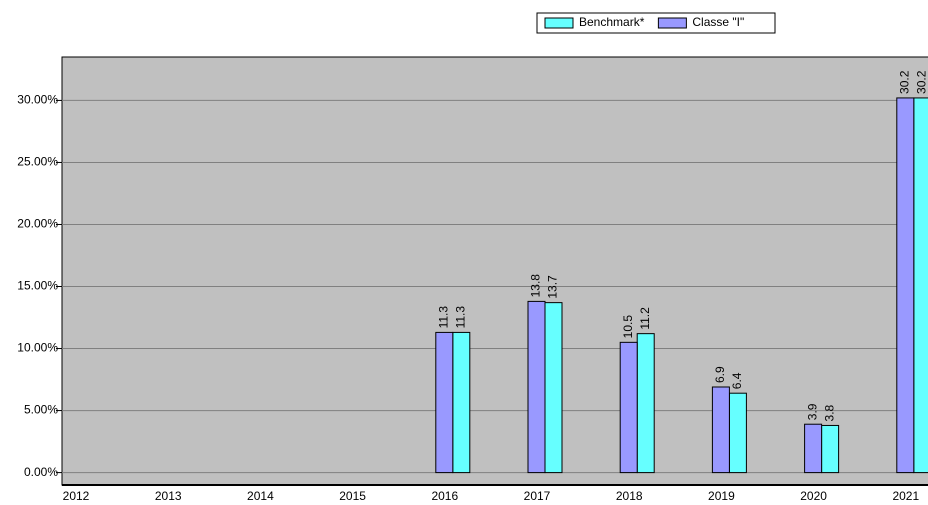 Image resolution: width=928 pixels, height=505 pixels. I want to click on value-label: 3.8, so click(829, 412).